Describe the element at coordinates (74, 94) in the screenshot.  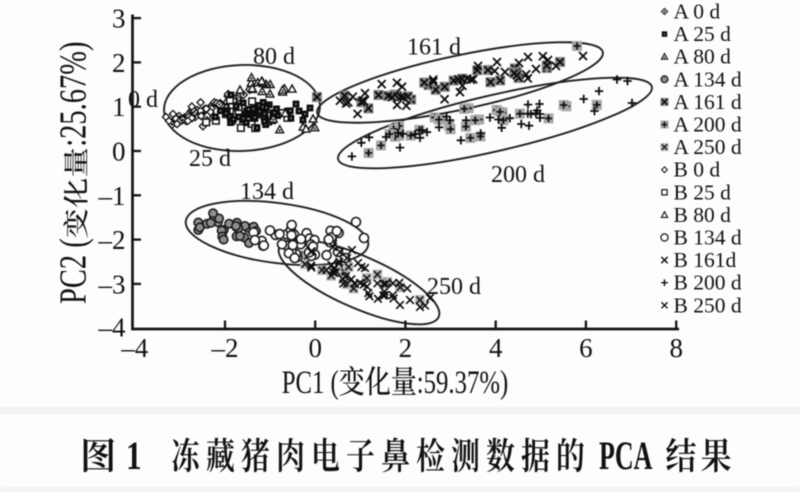
I see `svg-text: :25.67%)` at that location.